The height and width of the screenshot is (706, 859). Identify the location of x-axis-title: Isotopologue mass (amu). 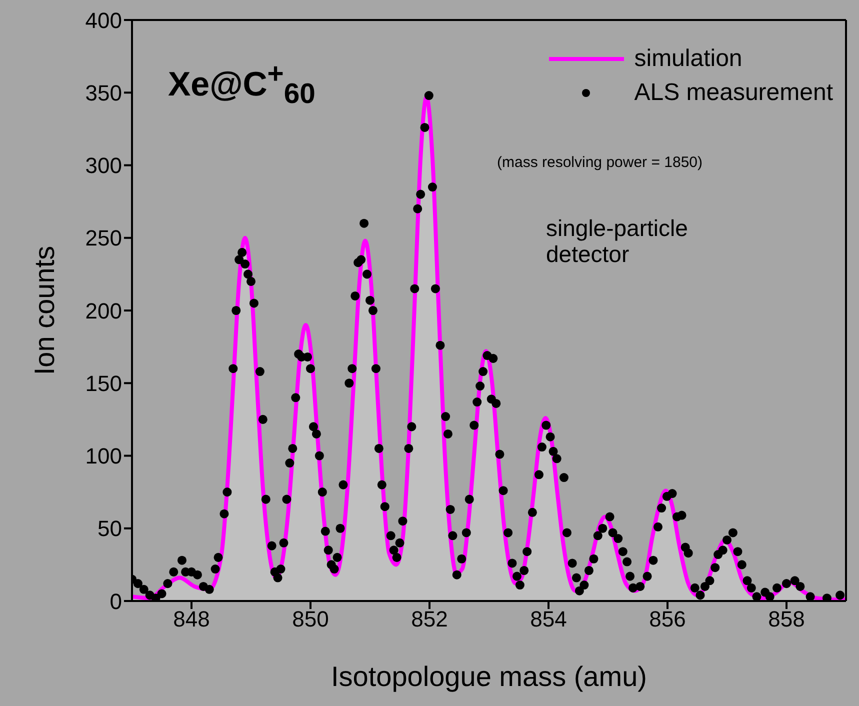
(489, 676).